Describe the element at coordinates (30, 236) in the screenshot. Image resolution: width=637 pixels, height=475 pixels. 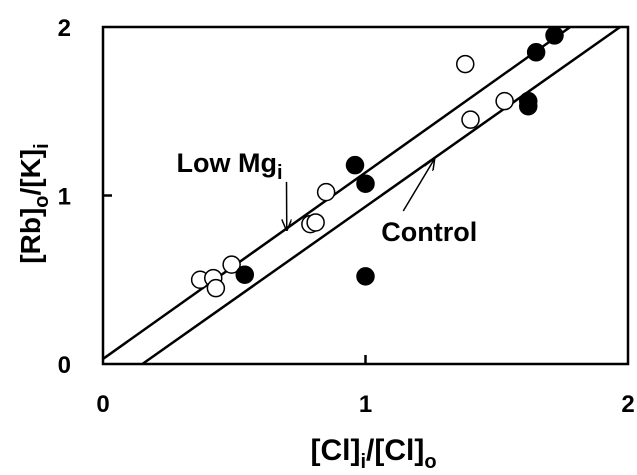
I see `y-title-main: [Rb]` at that location.